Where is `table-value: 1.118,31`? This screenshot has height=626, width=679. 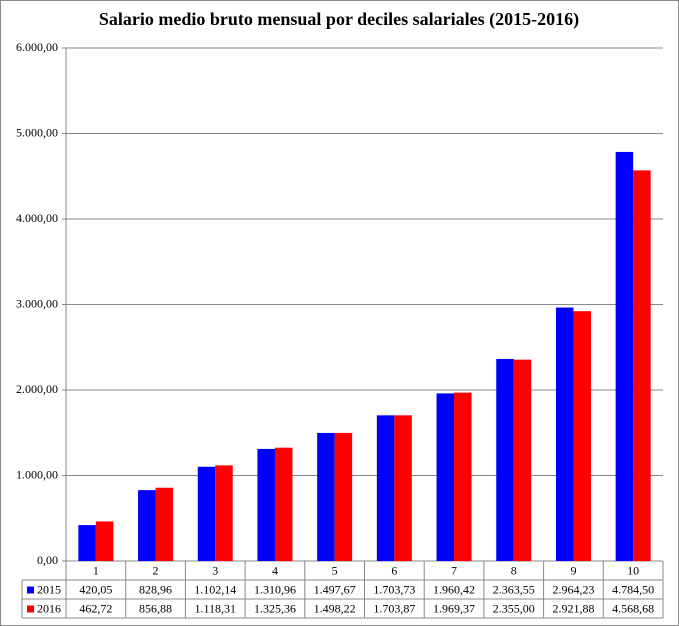 table-value: 1.118,31 is located at coordinates (215, 608).